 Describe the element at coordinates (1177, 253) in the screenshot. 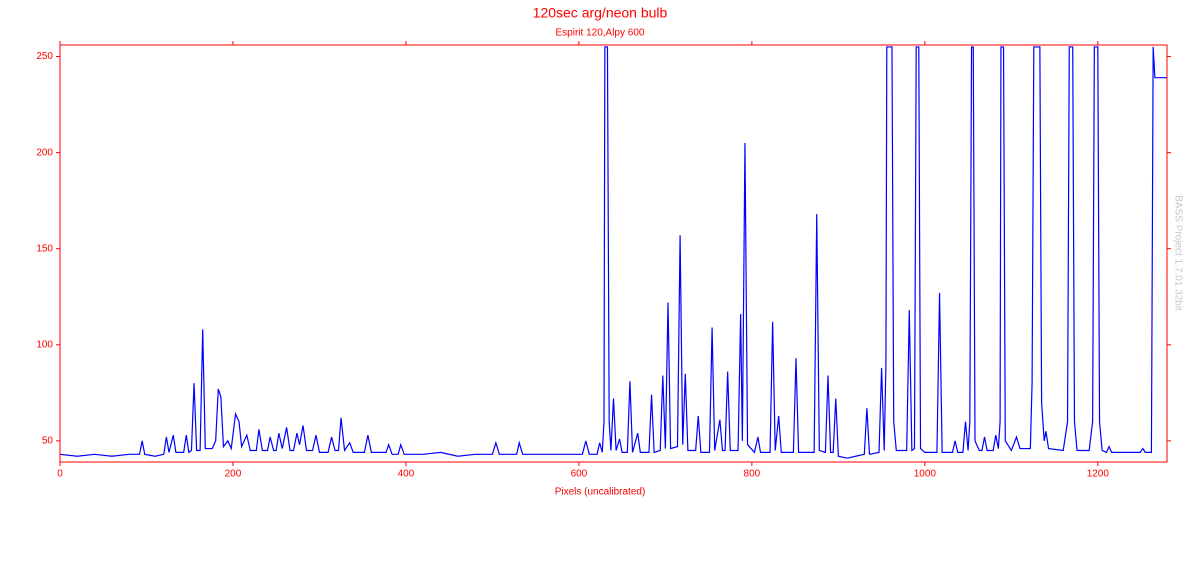

I see `watermark: BASS Project 1.7.01 32bit` at that location.